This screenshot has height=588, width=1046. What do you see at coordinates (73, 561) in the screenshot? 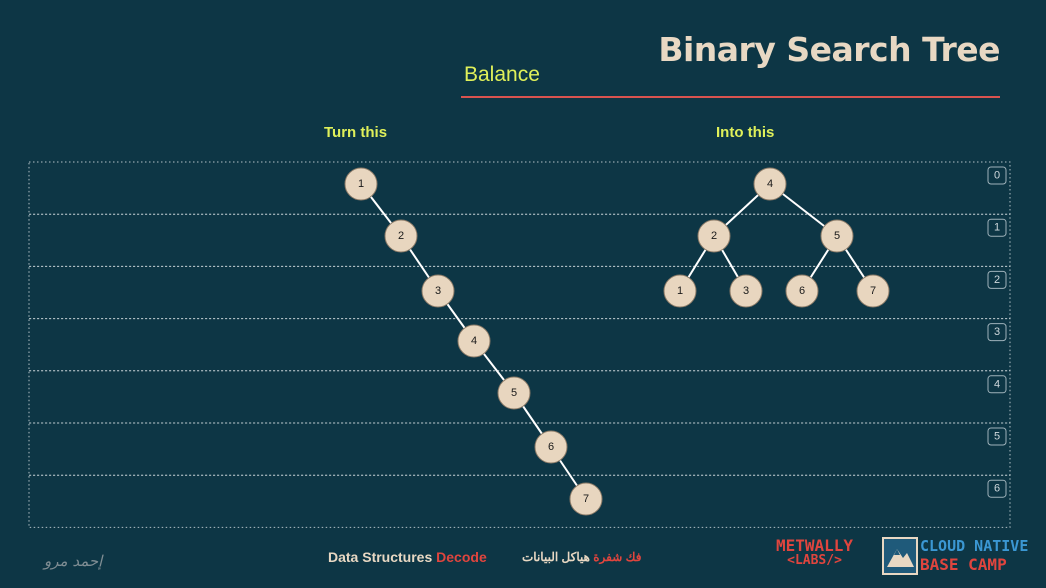
I see `author-signature: إحمد مرو` at bounding box center [73, 561].